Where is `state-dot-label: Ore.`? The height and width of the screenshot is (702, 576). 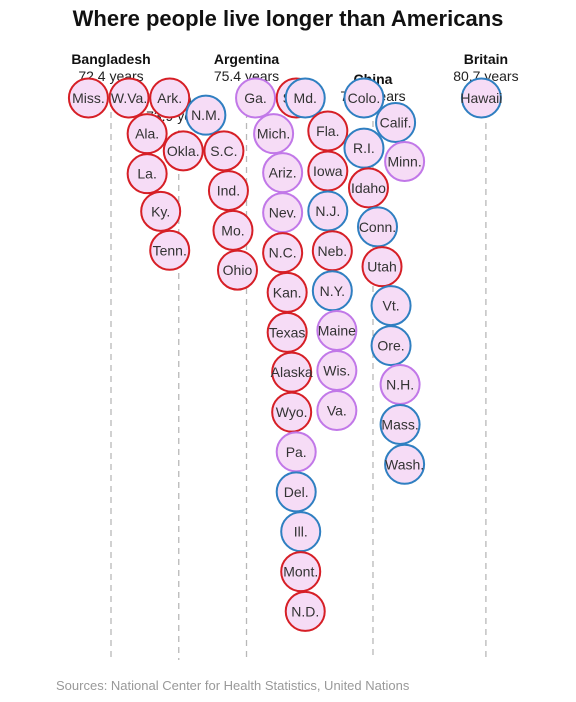
state-dot-label: Ore. is located at coordinates (390, 346).